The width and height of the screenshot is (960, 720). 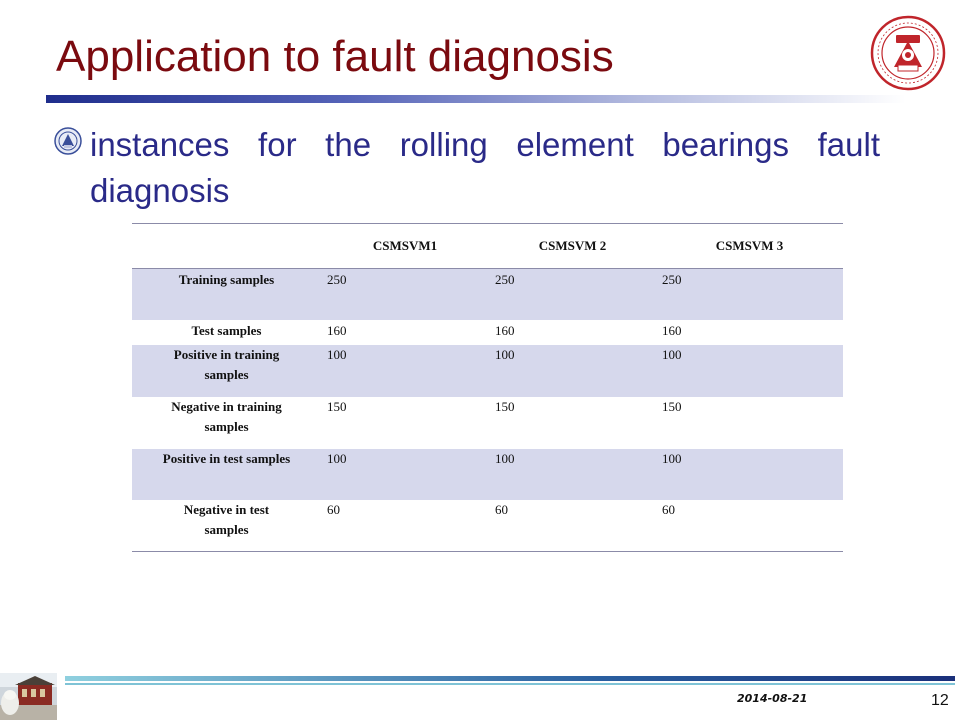 I want to click on row-label: Negative in training samples, so click(x=226, y=416).